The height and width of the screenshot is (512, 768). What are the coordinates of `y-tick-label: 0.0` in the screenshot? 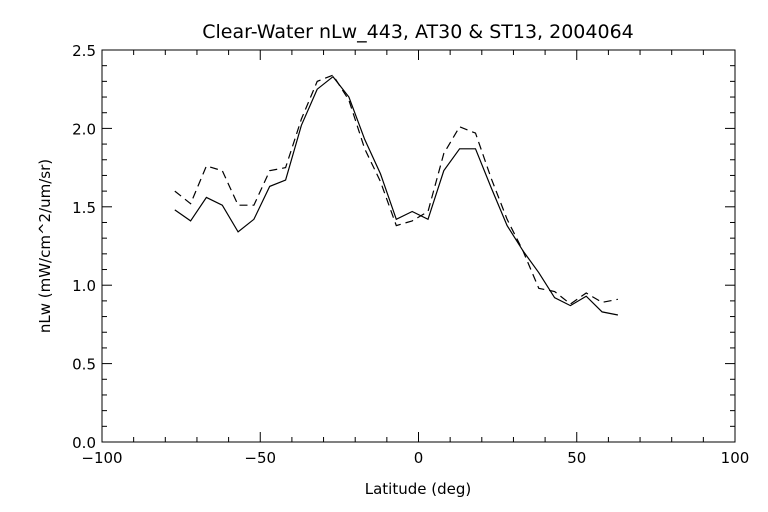 It's located at (84, 443).